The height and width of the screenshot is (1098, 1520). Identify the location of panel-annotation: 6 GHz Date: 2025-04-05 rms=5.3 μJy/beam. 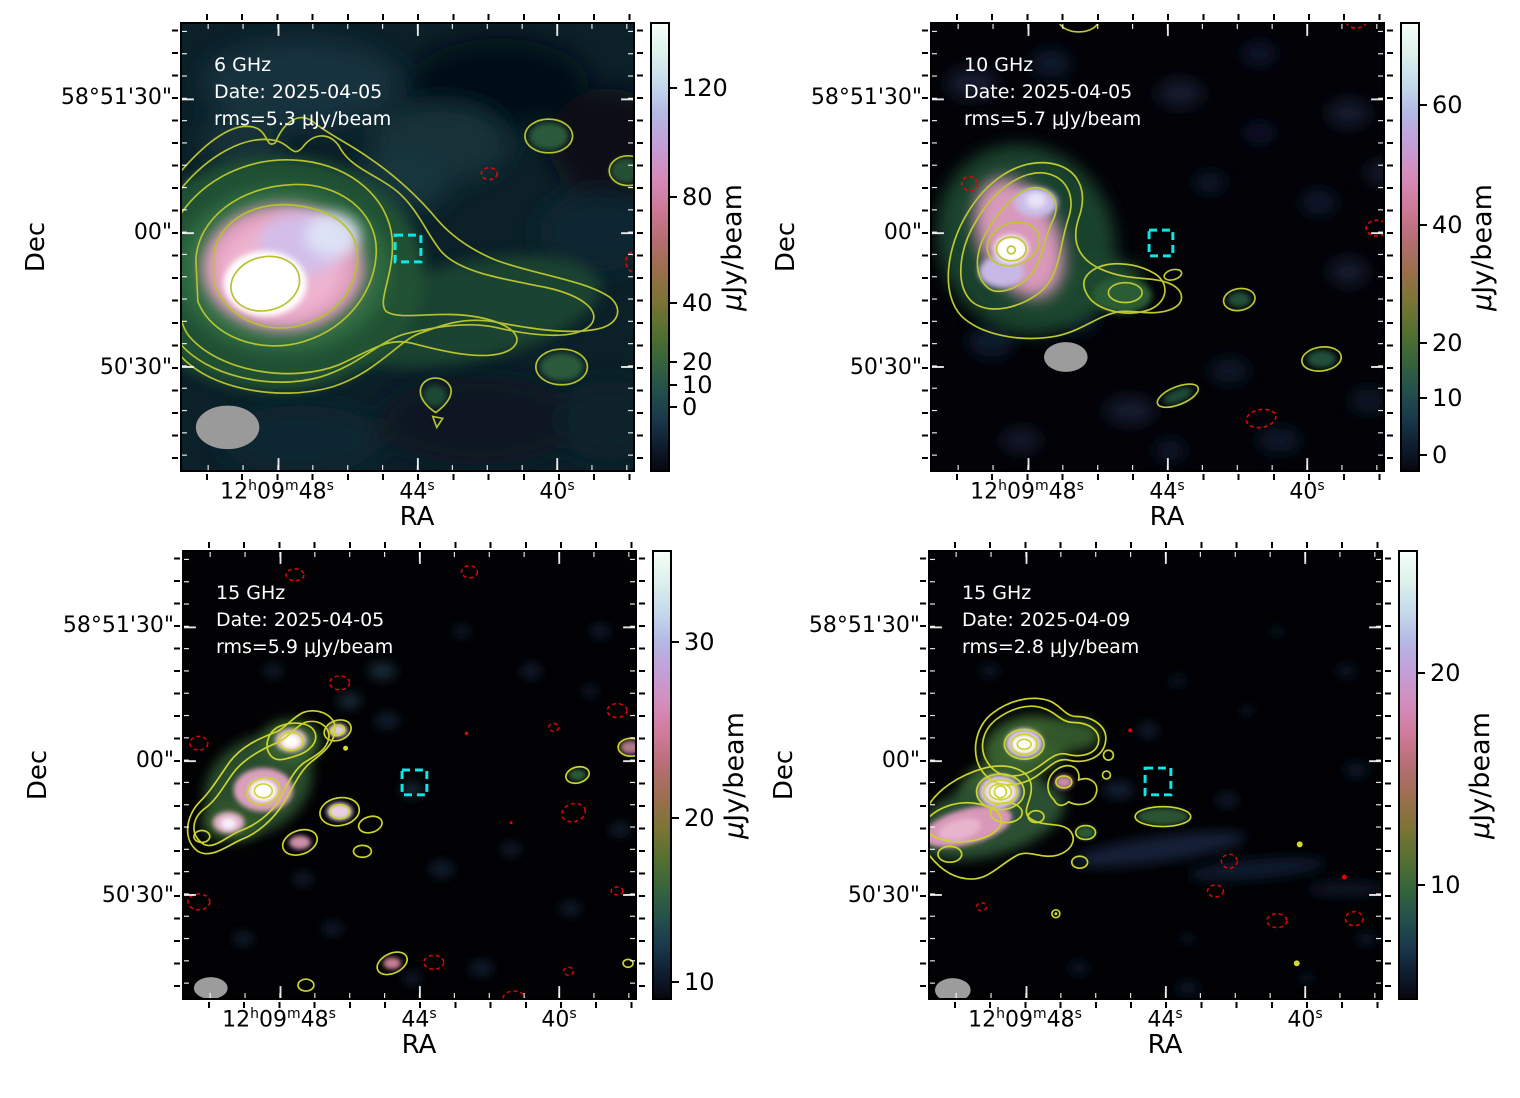
(302, 92).